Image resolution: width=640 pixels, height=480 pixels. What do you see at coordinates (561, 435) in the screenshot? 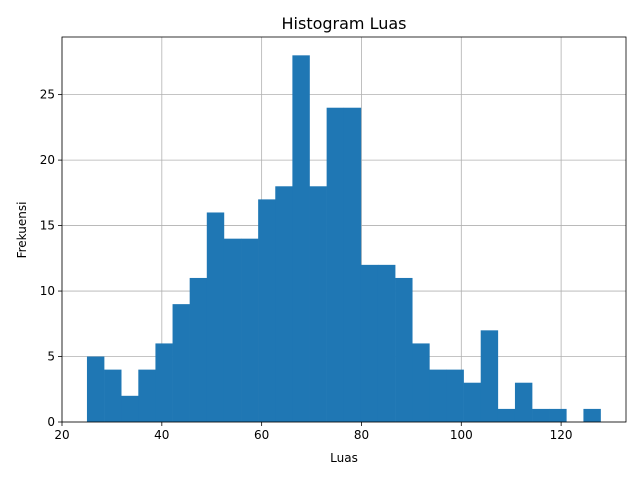
I see `x-tick-label: 120` at bounding box center [561, 435].